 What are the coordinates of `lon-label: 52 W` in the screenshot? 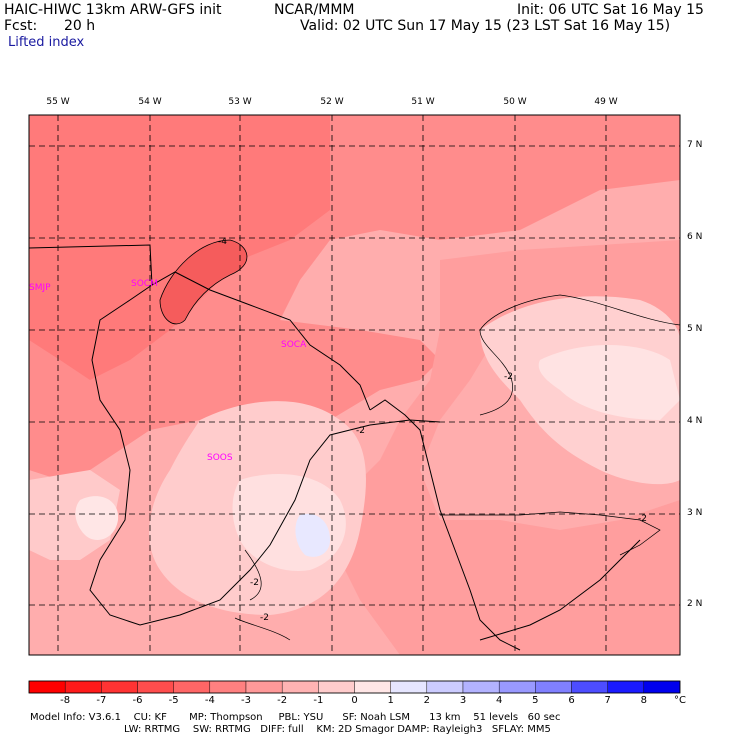 It's located at (332, 102).